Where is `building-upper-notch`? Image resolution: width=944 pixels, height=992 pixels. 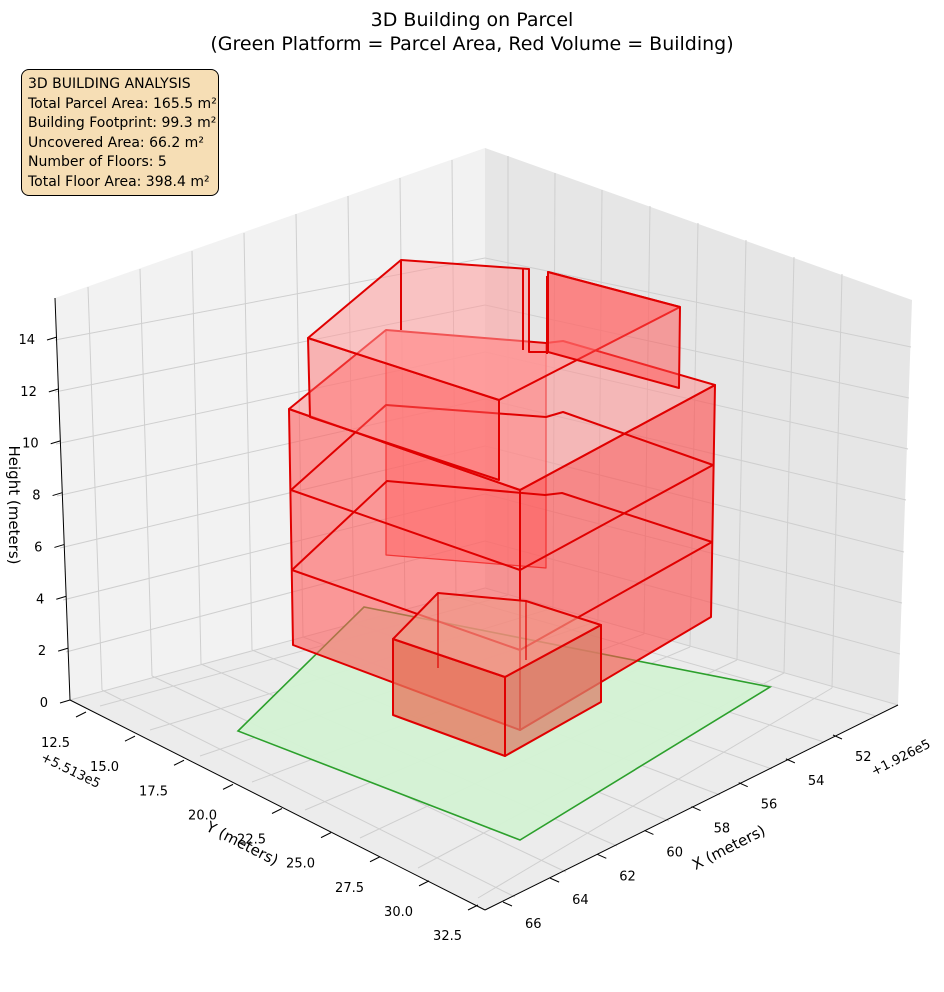 building-upper-notch is located at coordinates (474, 307).